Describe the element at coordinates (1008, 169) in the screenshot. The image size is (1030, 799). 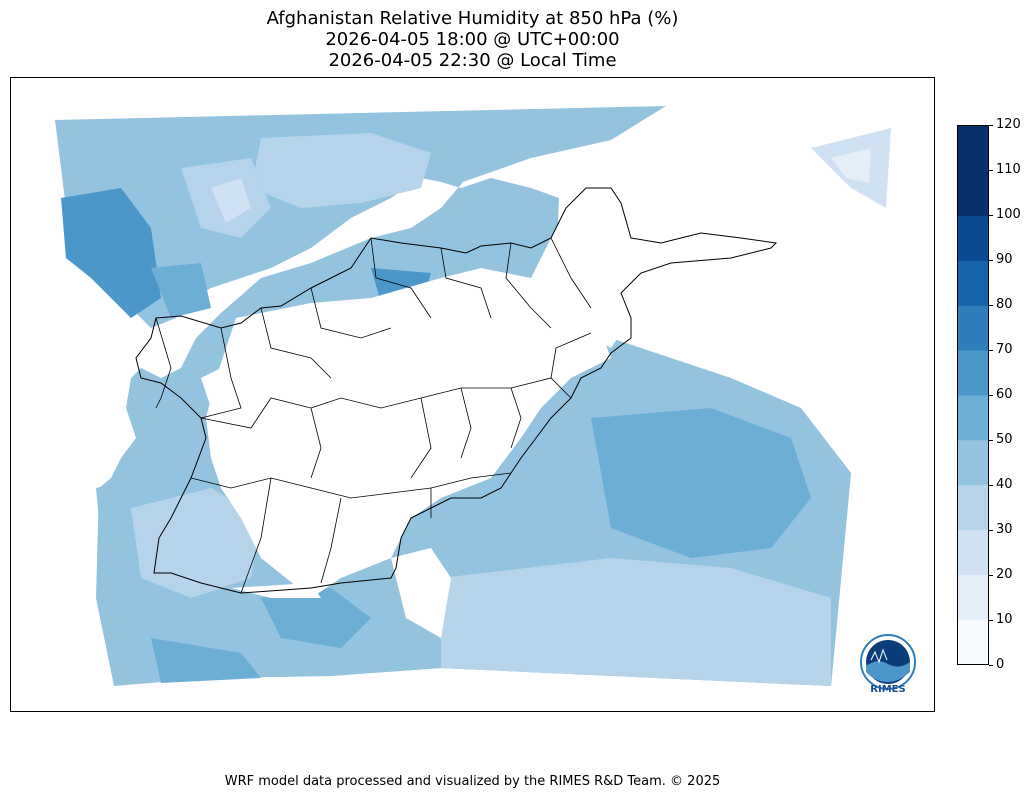
I see `tick-label: 110` at that location.